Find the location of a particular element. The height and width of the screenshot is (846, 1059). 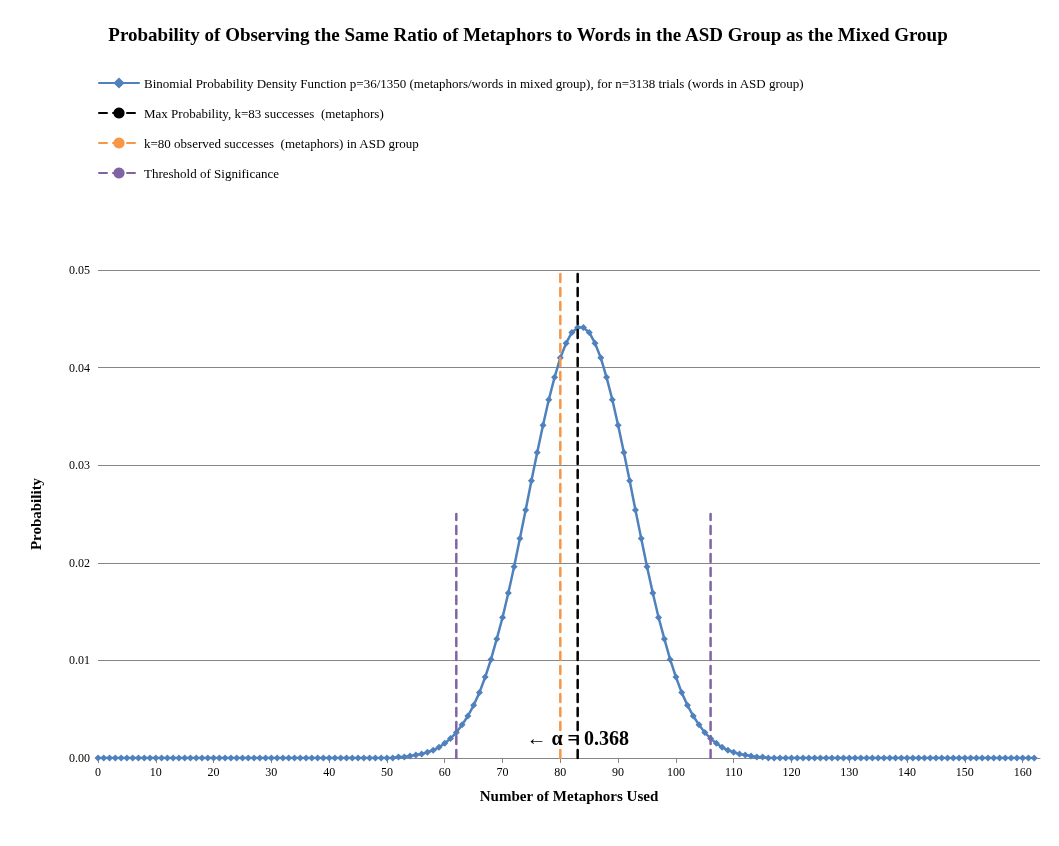

y-tick-label: 0.03 is located at coordinates (79, 465).